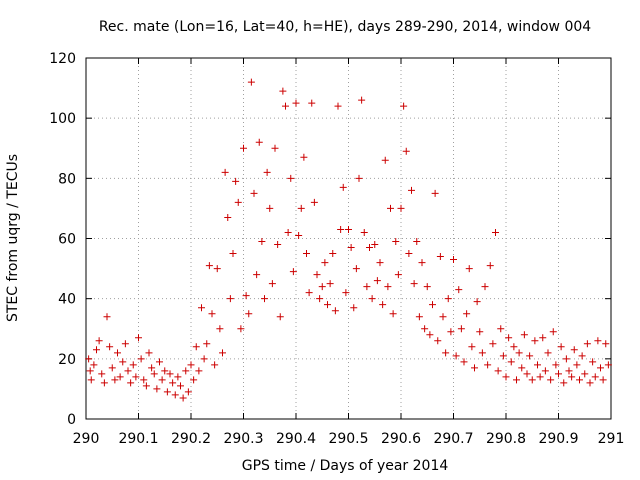 The height and width of the screenshot is (480, 640). I want to click on y-tick-label: 100, so click(62, 119).